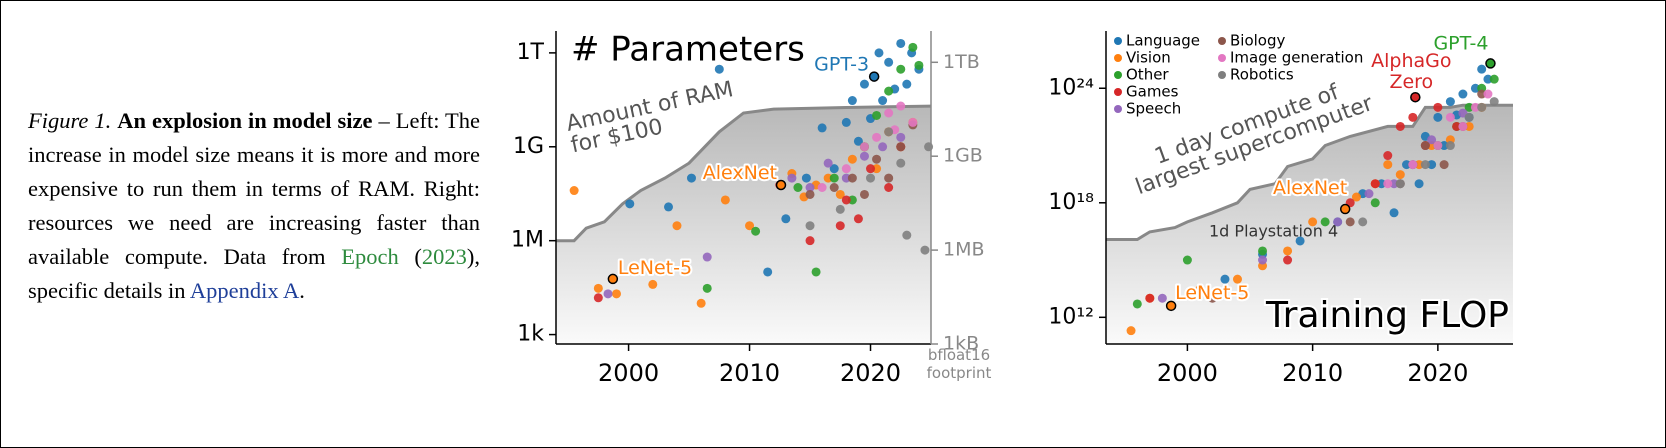 The image size is (1666, 448). I want to click on annotation: AlphaGo Zero, so click(1411, 71).